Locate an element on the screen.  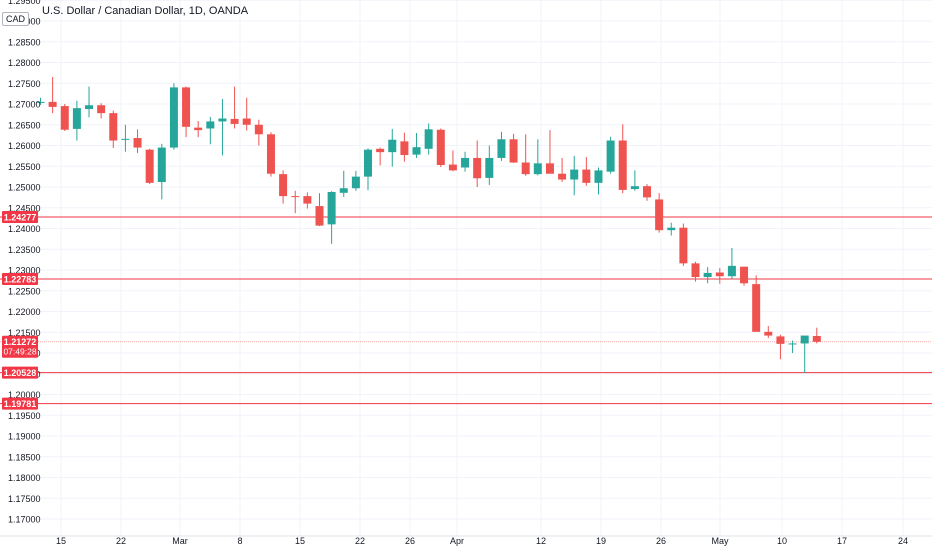
y-tick-label: 1.20000 is located at coordinates (24, 395).